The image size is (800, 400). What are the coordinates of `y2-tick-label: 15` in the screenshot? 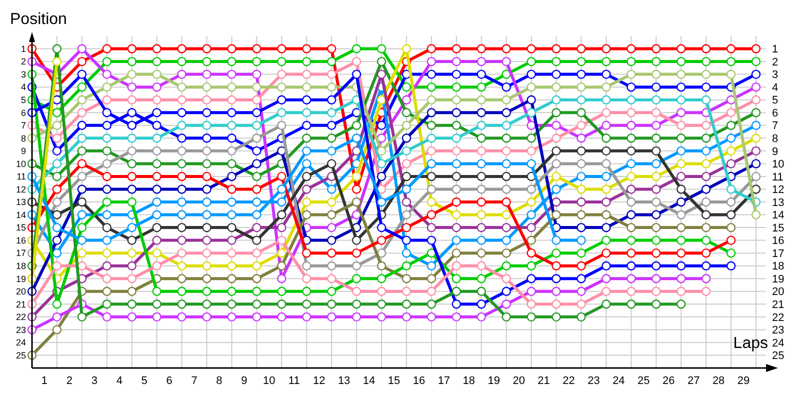 It's located at (778, 228).